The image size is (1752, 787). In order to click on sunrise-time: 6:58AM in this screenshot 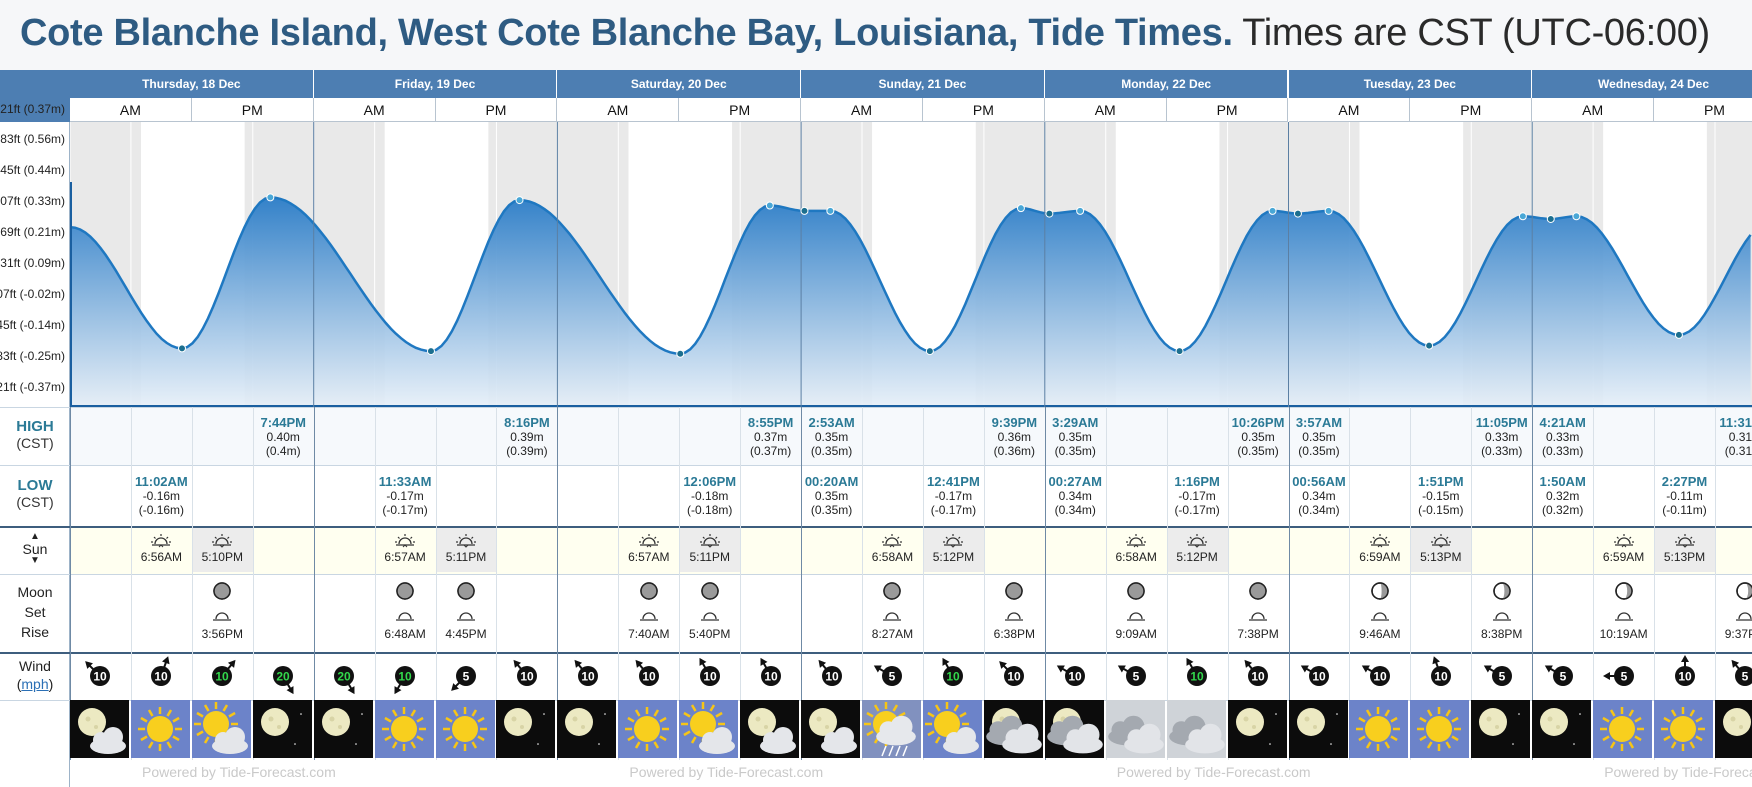, I will do `click(1136, 557)`.